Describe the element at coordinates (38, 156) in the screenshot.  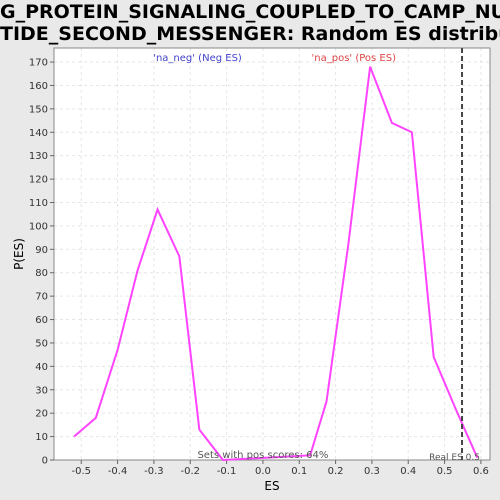
I see `y-tick-label: 130` at that location.